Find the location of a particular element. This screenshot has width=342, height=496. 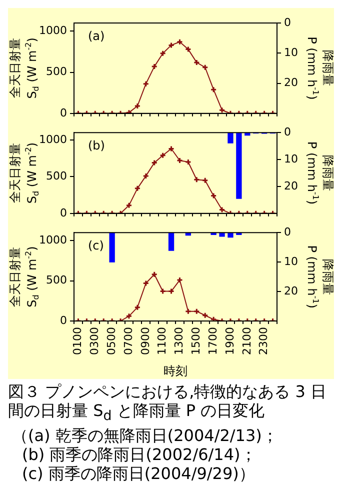

x-tick-label: 1900 is located at coordinates (229, 341).